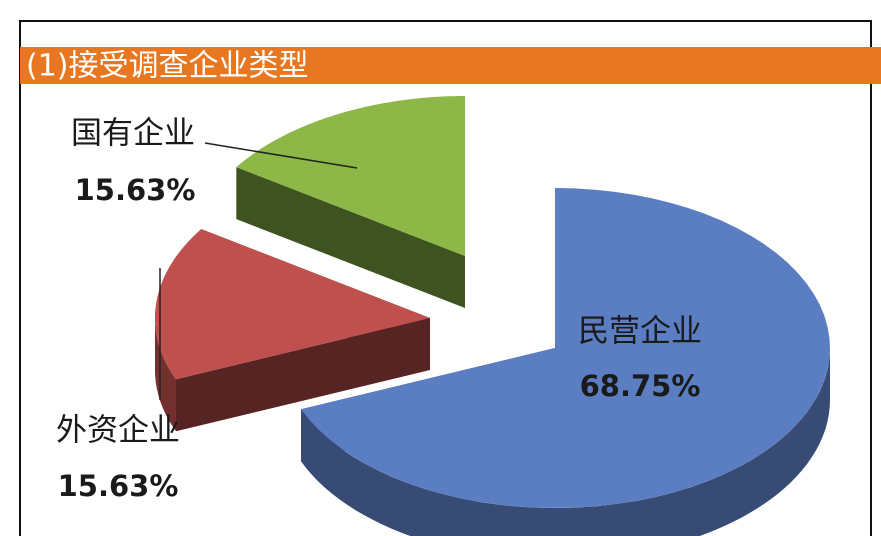 The height and width of the screenshot is (536, 881). I want to click on slice-label: 民营企业, so click(640, 332).